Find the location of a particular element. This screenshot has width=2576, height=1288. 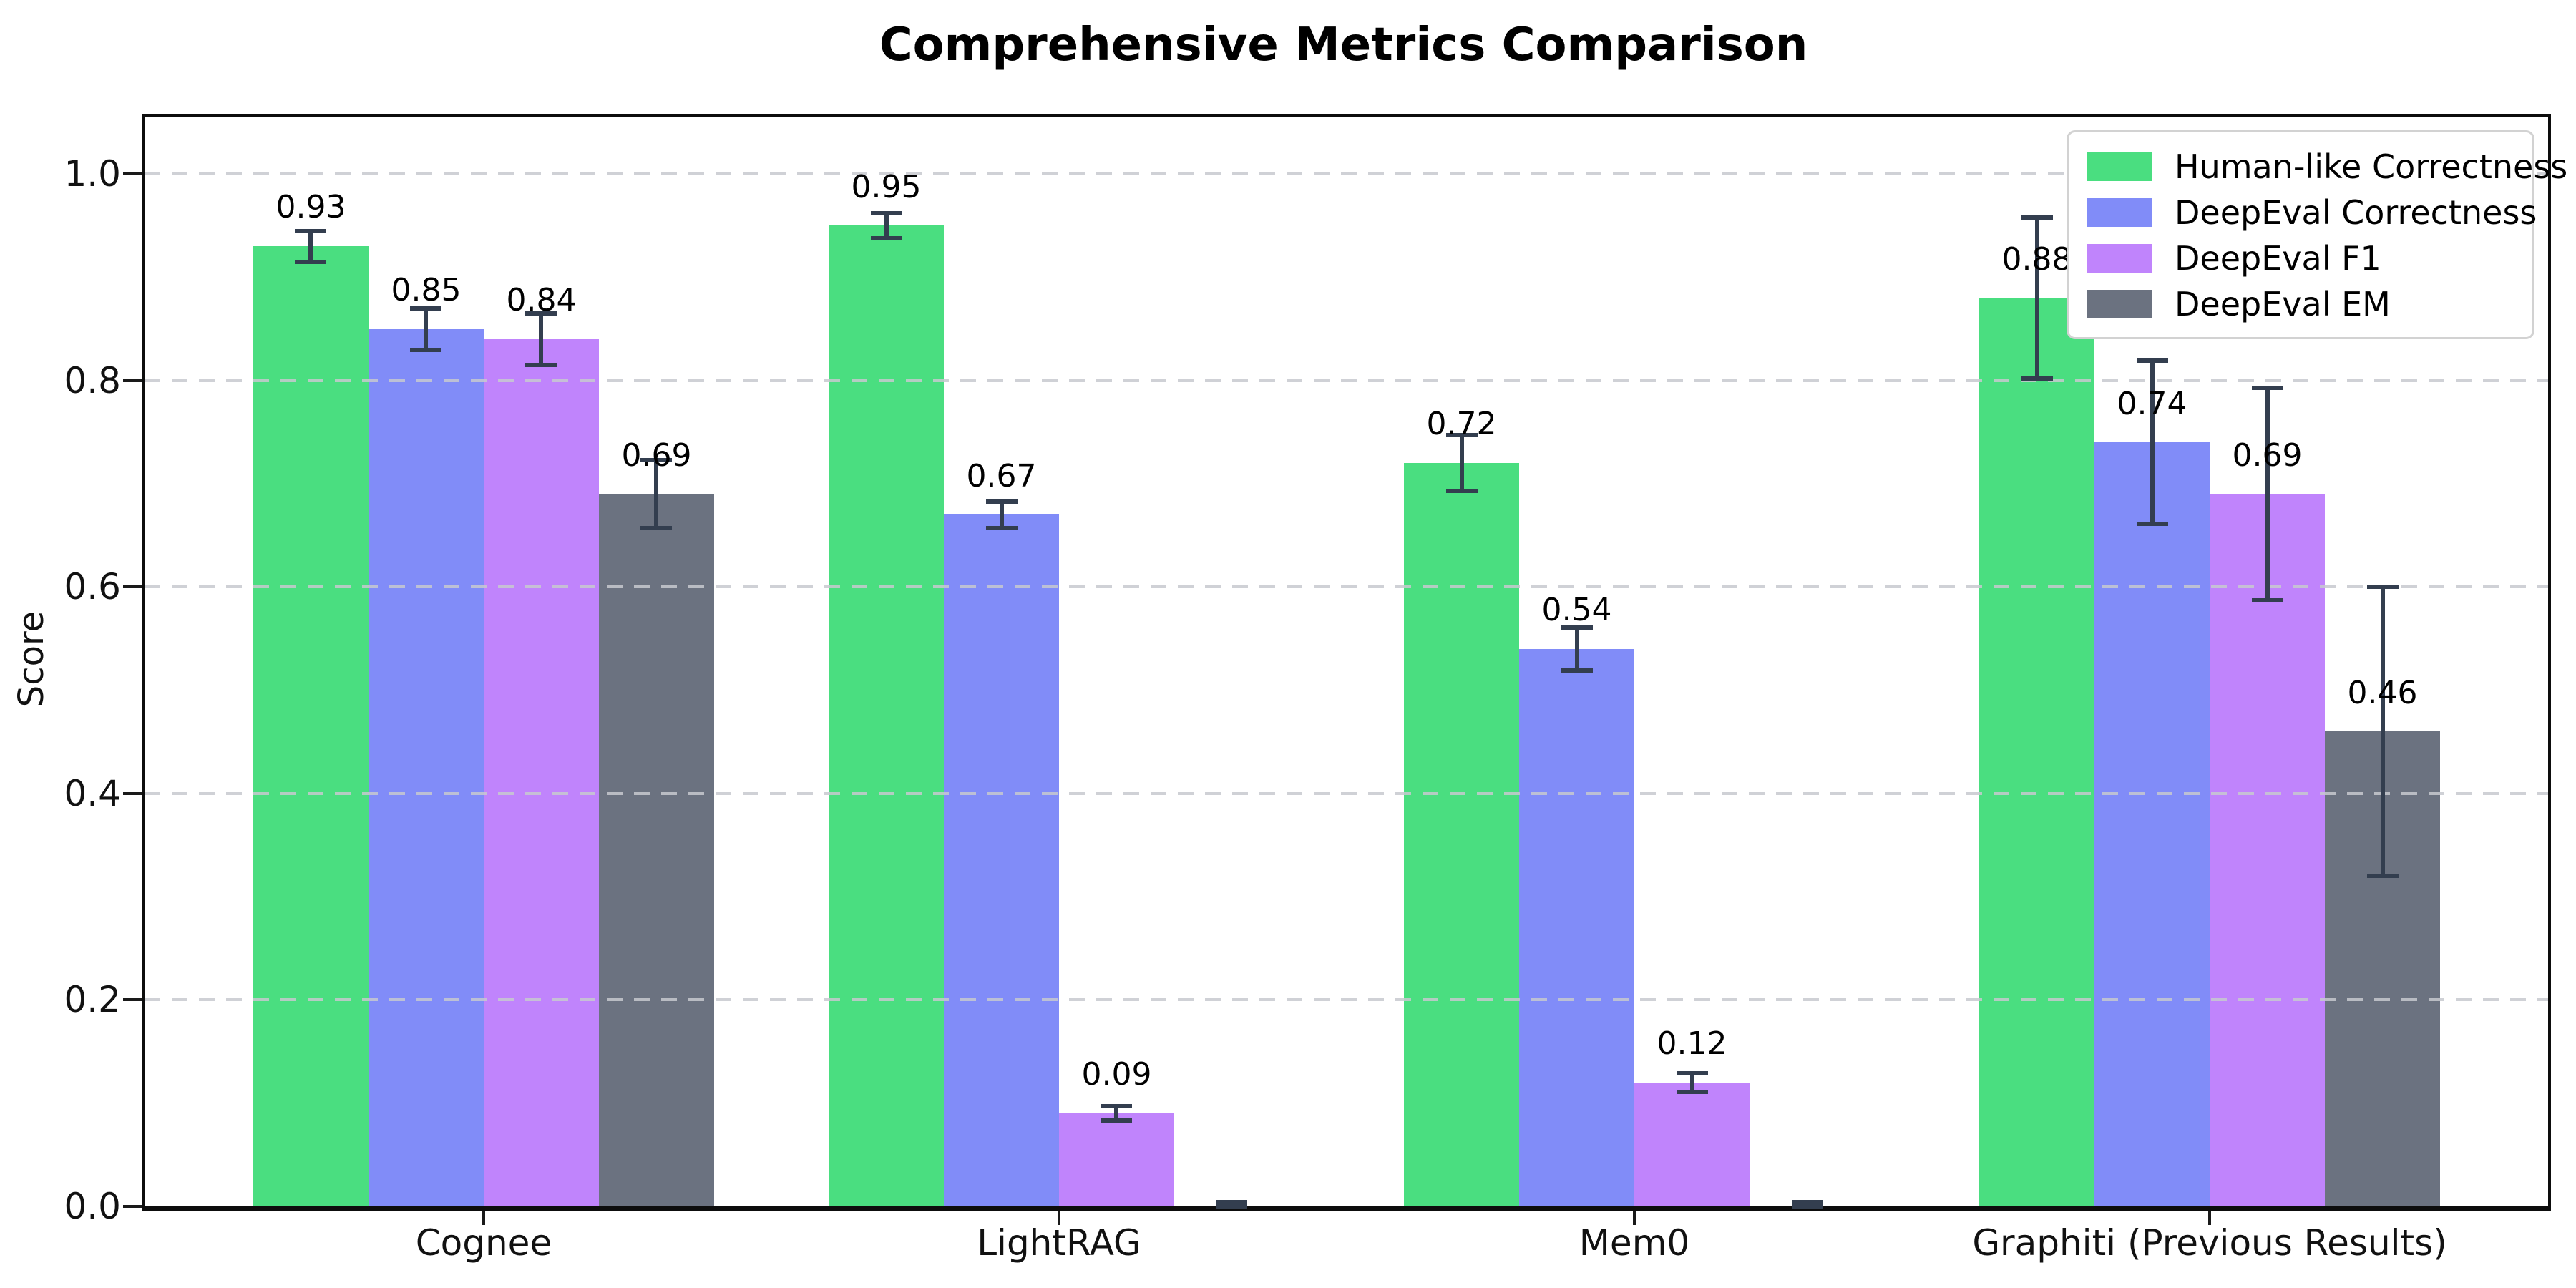

bar-label-deepeval-f1-lightrag: 0.09 is located at coordinates (1116, 1074).